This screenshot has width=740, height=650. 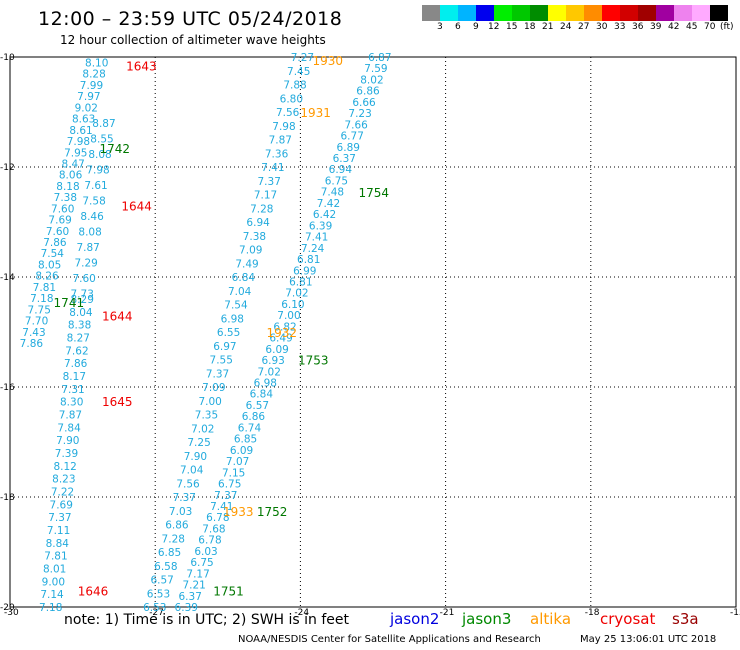 What do you see at coordinates (7, 498) in the screenshot?
I see `y-tick-label: -18` at bounding box center [7, 498].